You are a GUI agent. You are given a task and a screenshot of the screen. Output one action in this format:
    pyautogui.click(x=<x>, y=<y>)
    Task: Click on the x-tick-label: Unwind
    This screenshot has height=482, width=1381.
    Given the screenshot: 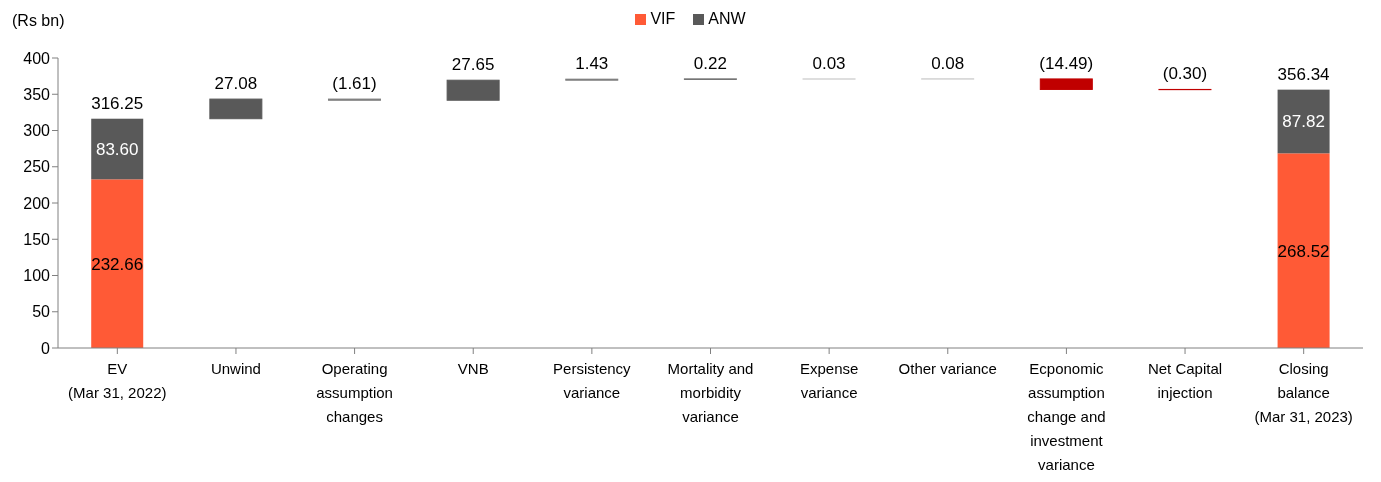 What is the action you would take?
    pyautogui.click(x=235, y=368)
    